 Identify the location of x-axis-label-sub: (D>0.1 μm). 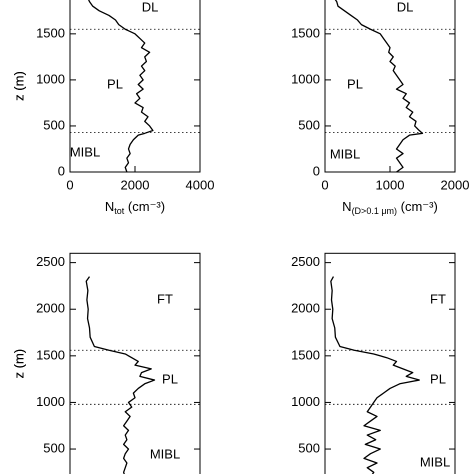
(374, 211).